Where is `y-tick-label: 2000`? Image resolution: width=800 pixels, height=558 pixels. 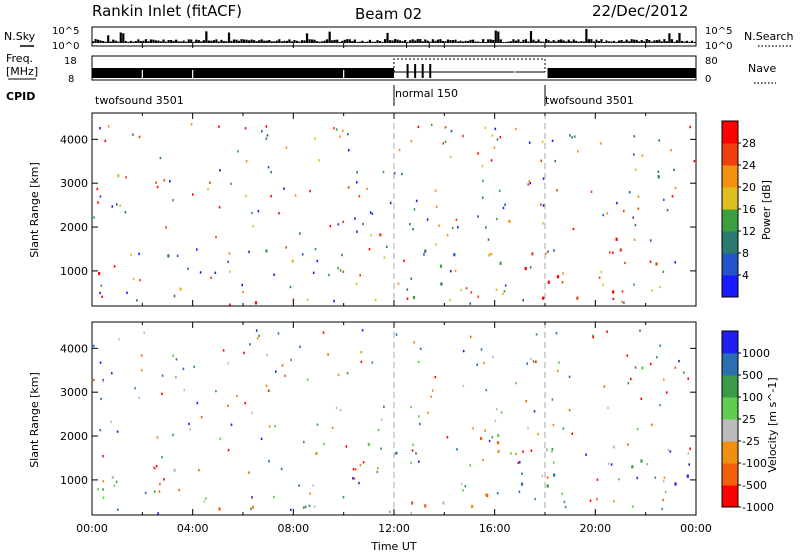 y-tick-label: 2000 is located at coordinates (74, 436).